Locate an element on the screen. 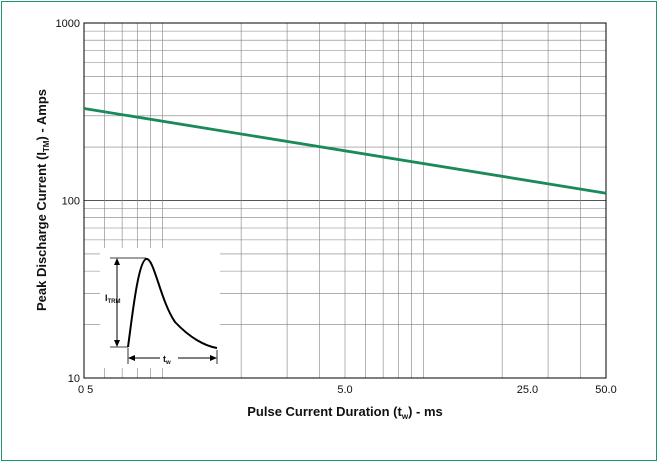  y-tick-label: 10 is located at coordinates (74, 379).